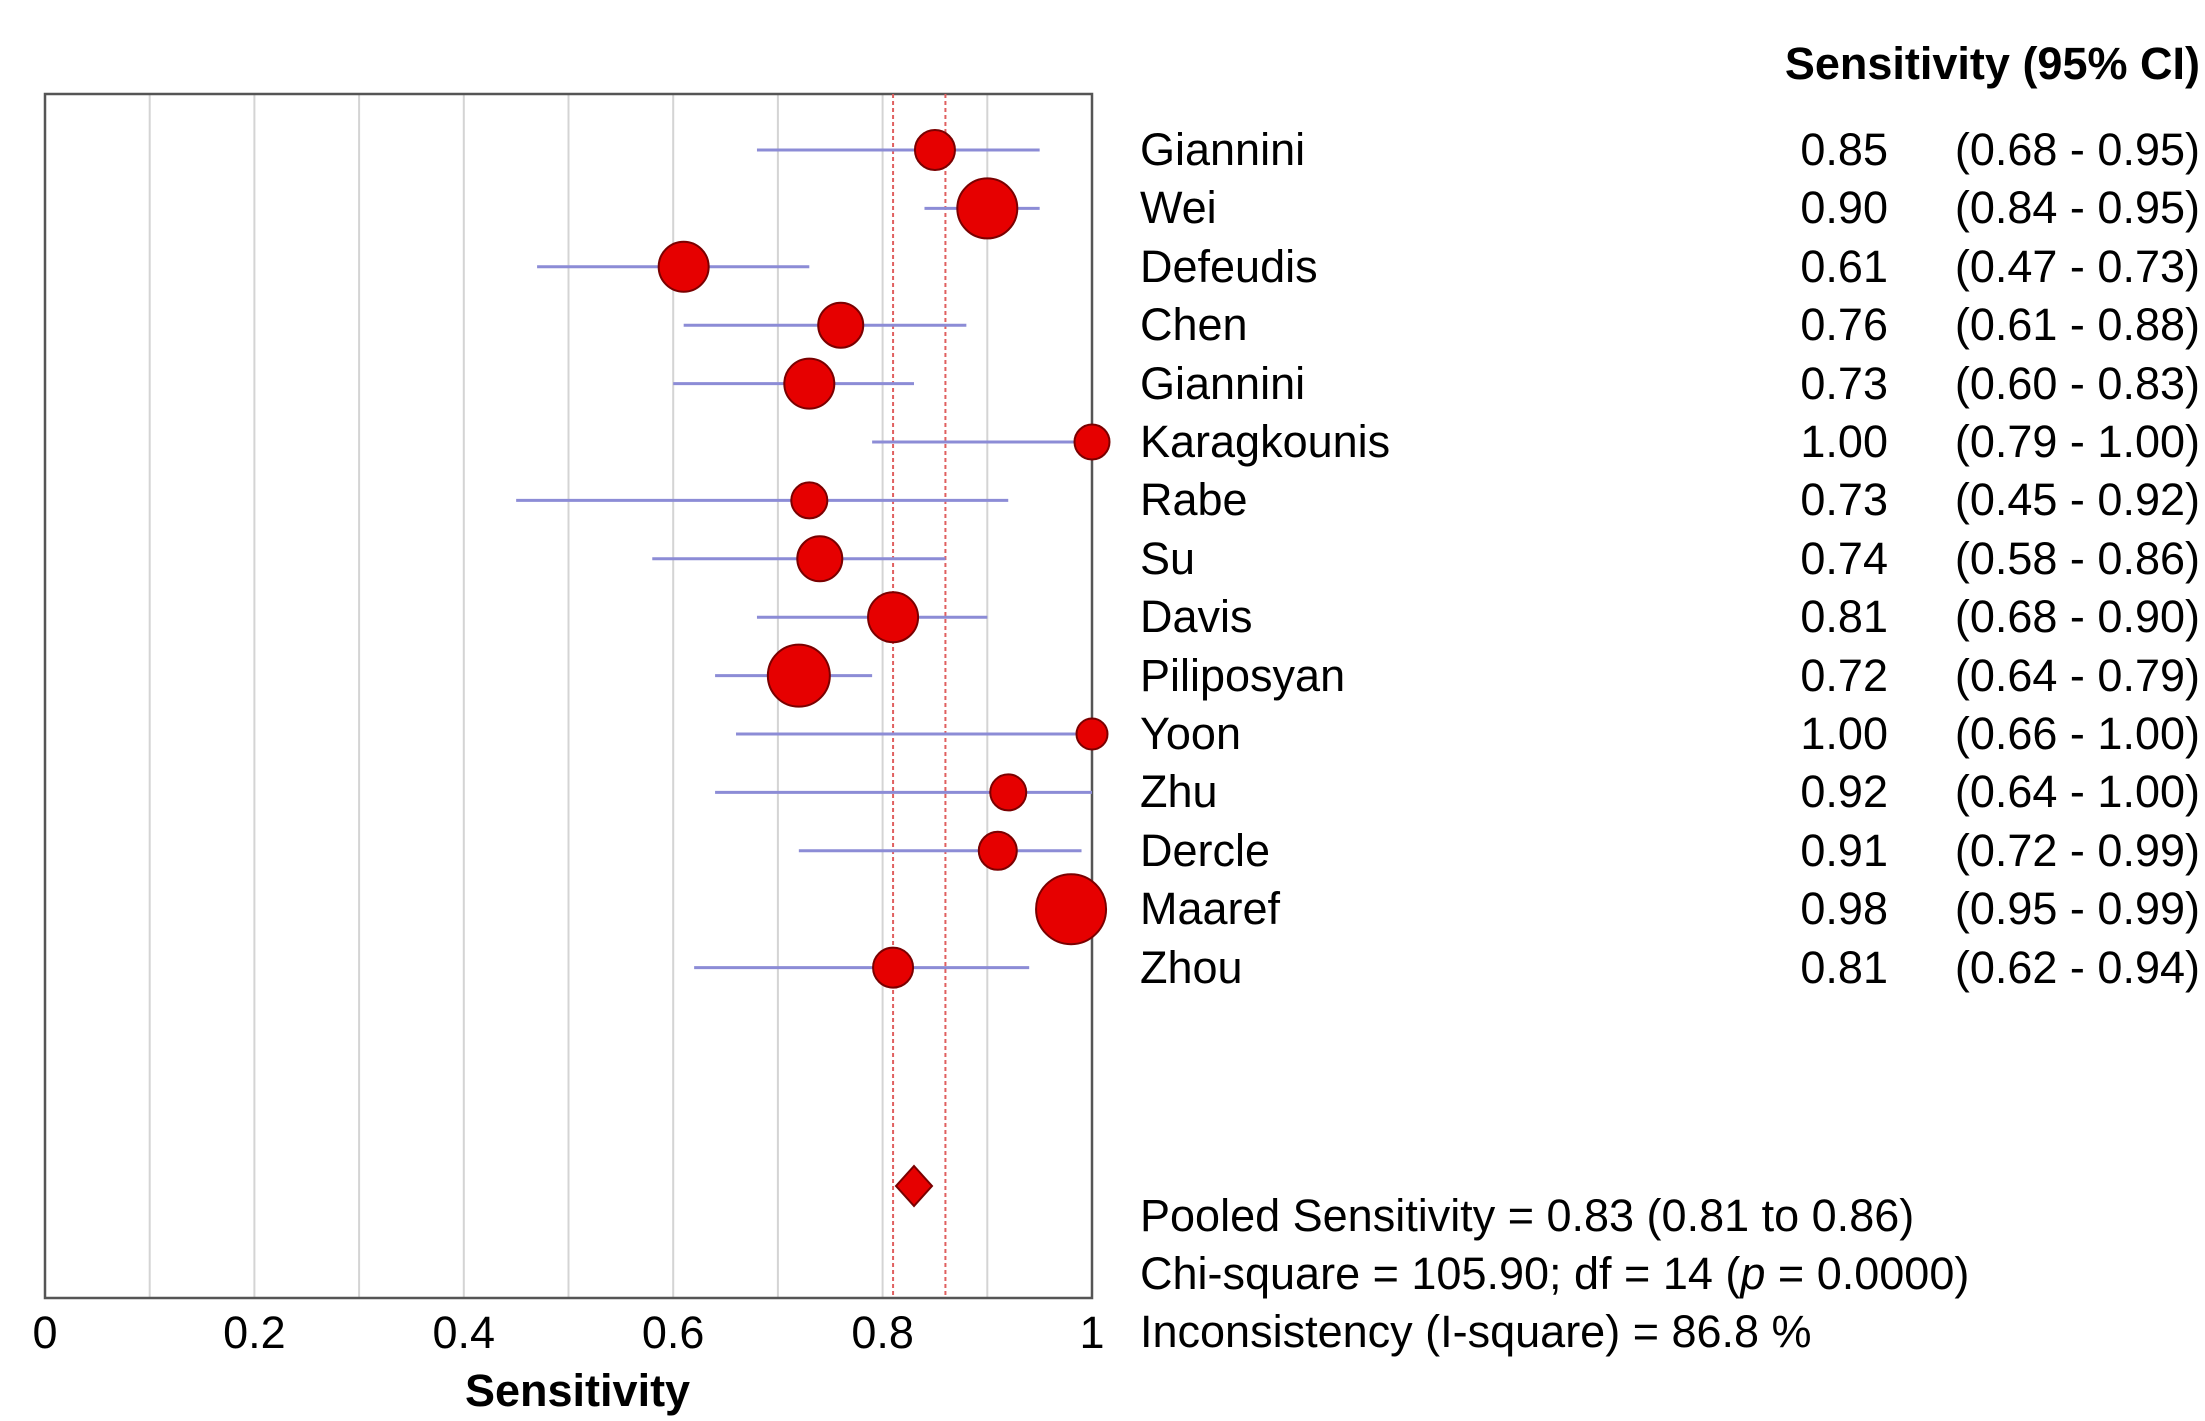 This screenshot has height=1421, width=2205. Describe the element at coordinates (1194, 500) in the screenshot. I see `study-name: Rabe` at that location.